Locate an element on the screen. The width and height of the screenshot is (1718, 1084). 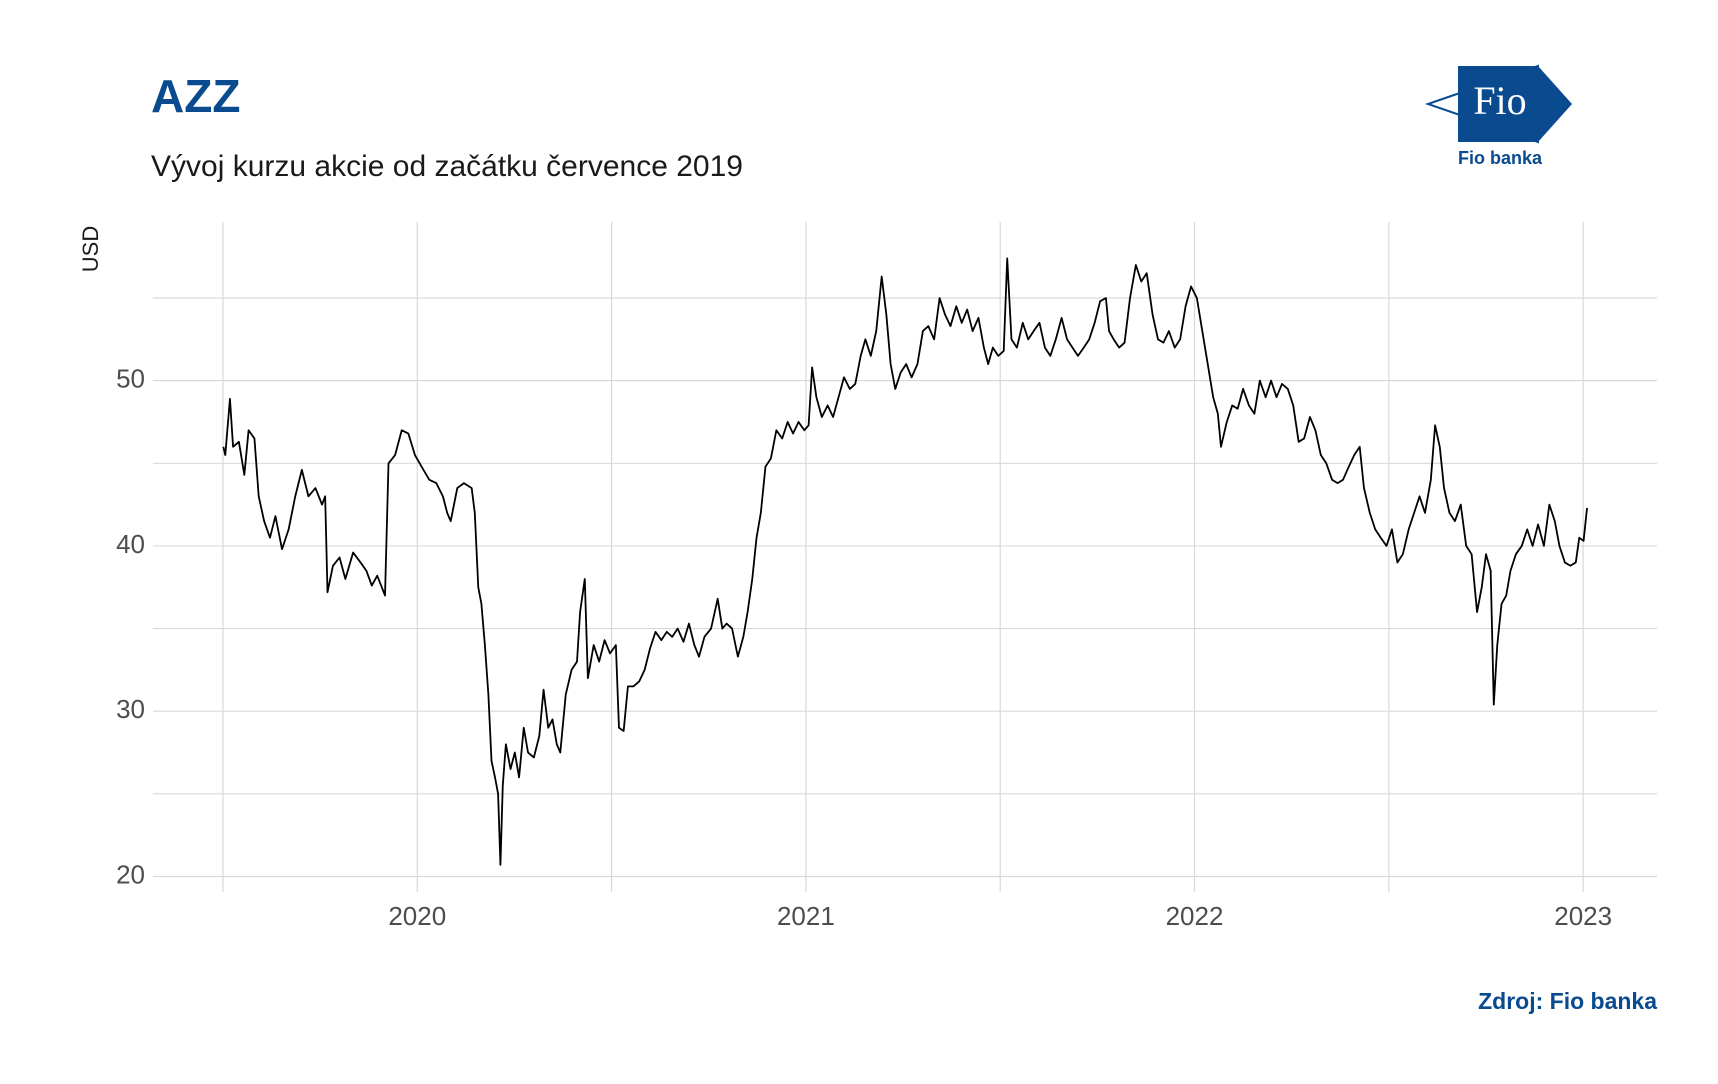
chart-title: AZZ is located at coordinates (195, 96).